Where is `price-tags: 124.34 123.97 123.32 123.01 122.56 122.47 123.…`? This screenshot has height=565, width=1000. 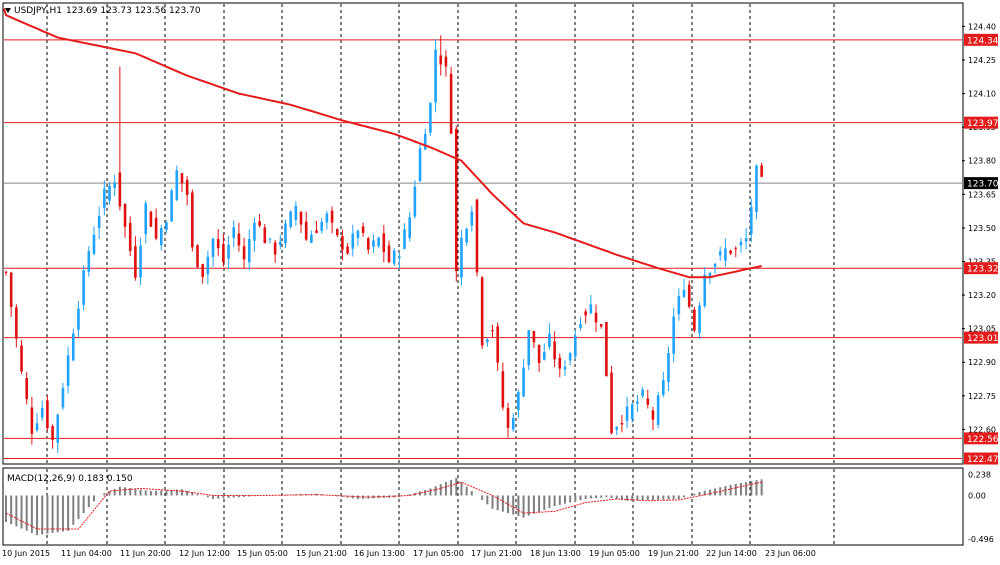 price-tags: 124.34 123.97 123.32 123.01 122.56 122.47 123.… is located at coordinates (981, 249).